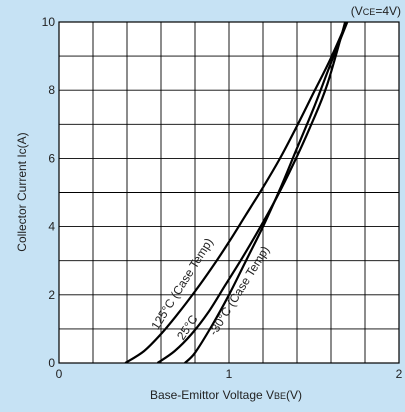 The image size is (405, 412). I want to click on x-tick-label: 2, so click(399, 374).